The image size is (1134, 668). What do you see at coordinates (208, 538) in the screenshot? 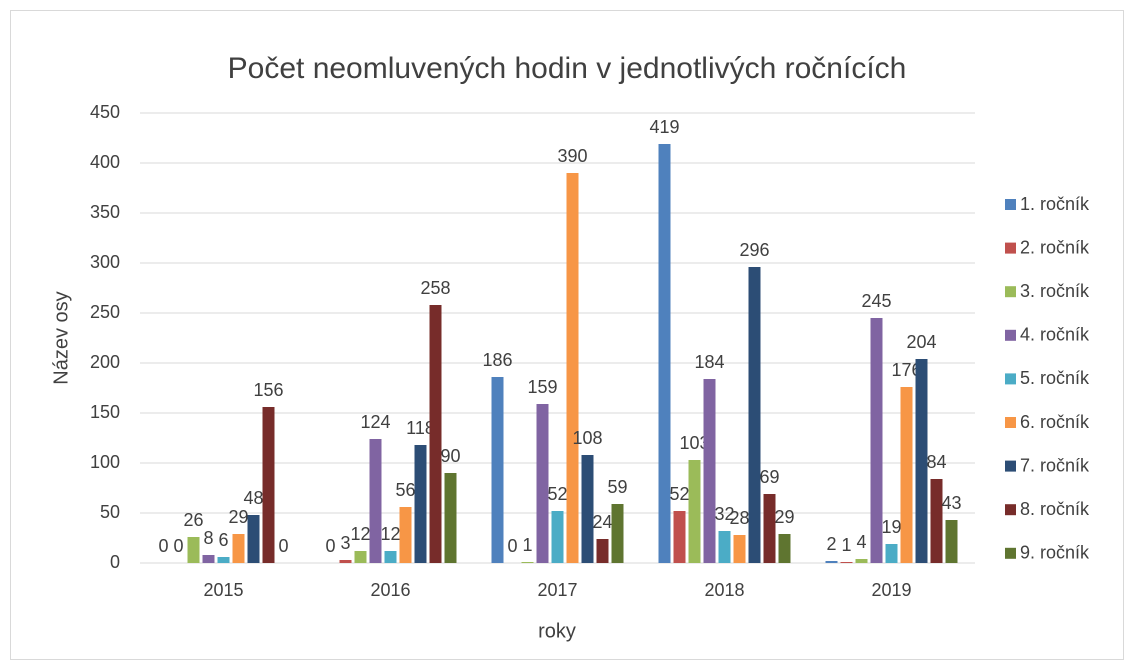
I see `data-label: 8` at bounding box center [208, 538].